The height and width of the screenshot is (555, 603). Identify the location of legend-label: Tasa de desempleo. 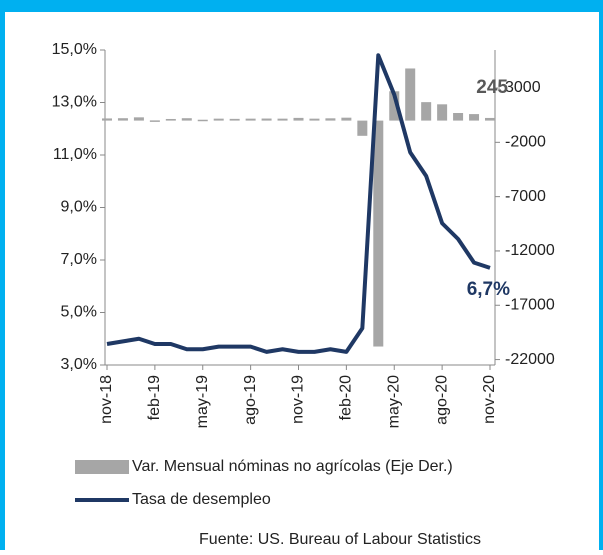
(201, 499).